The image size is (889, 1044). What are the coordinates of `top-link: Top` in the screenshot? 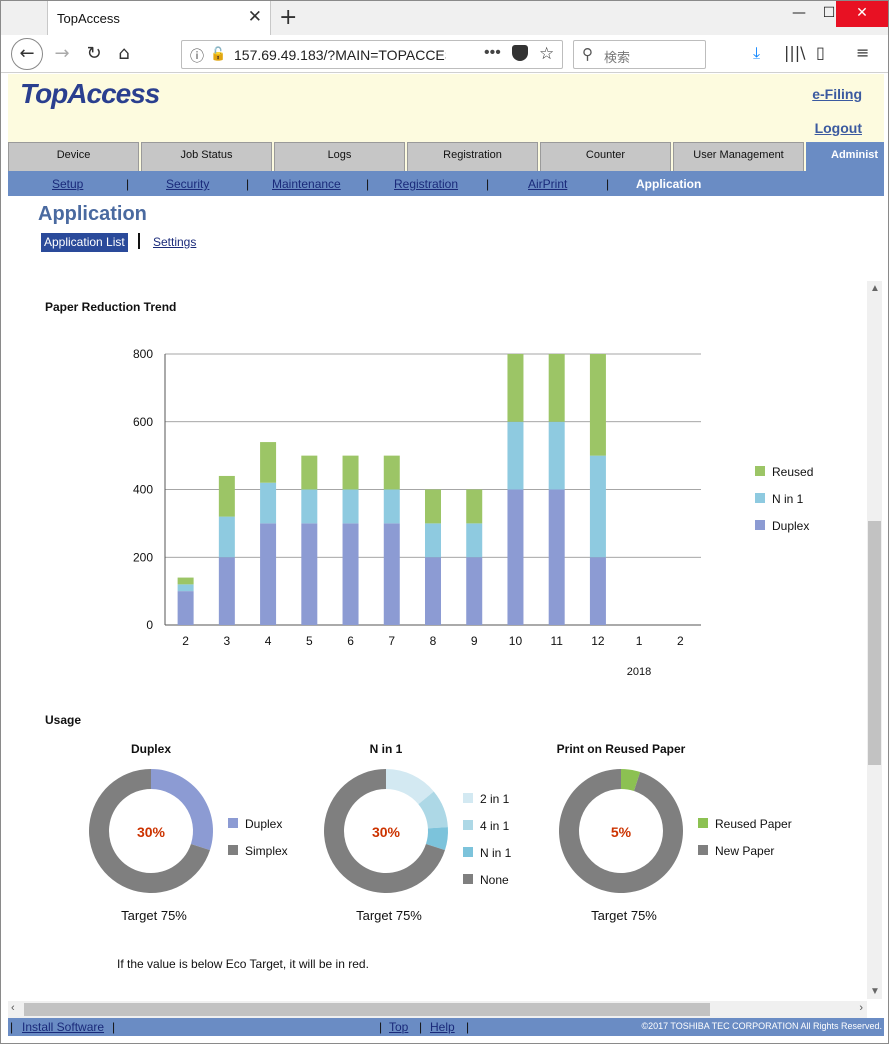 It's located at (399, 1027).